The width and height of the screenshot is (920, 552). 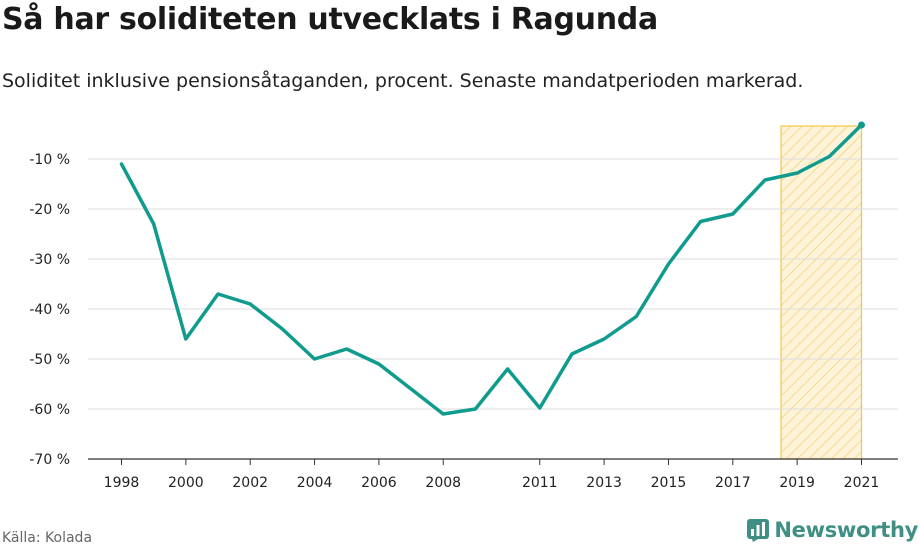 What do you see at coordinates (604, 483) in the screenshot?
I see `x-tick-label: 2013` at bounding box center [604, 483].